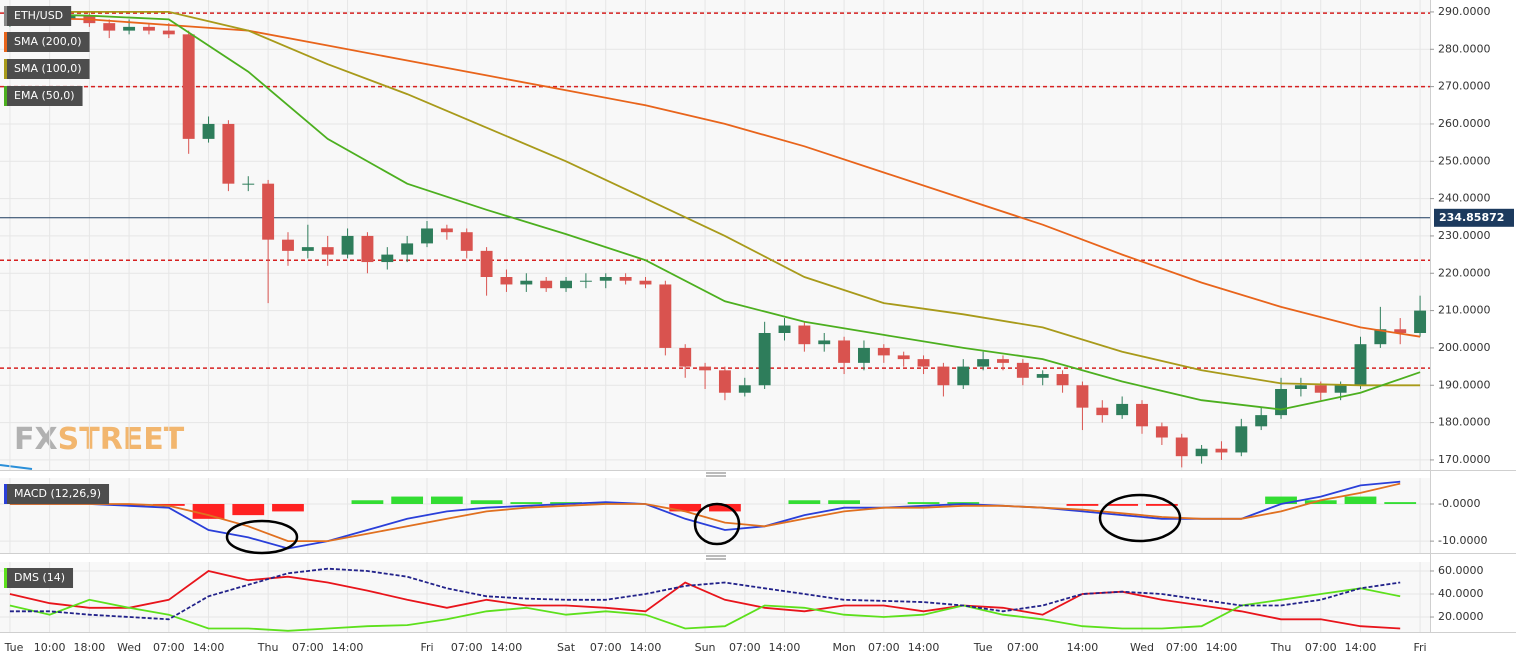 The height and width of the screenshot is (662, 1516). What do you see at coordinates (1464, 48) in the screenshot?
I see `y-tick-label: 280.0000` at bounding box center [1464, 48].